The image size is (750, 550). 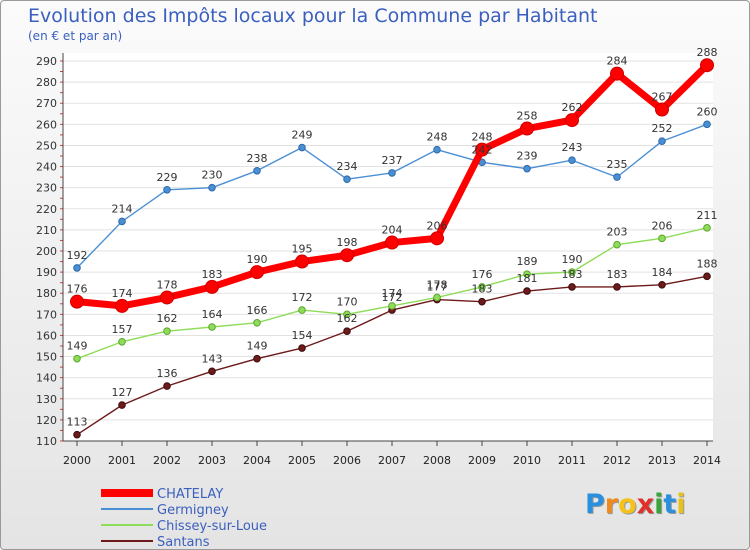 What do you see at coordinates (46, 335) in the screenshot?
I see `y-tick-label: 160` at bounding box center [46, 335].